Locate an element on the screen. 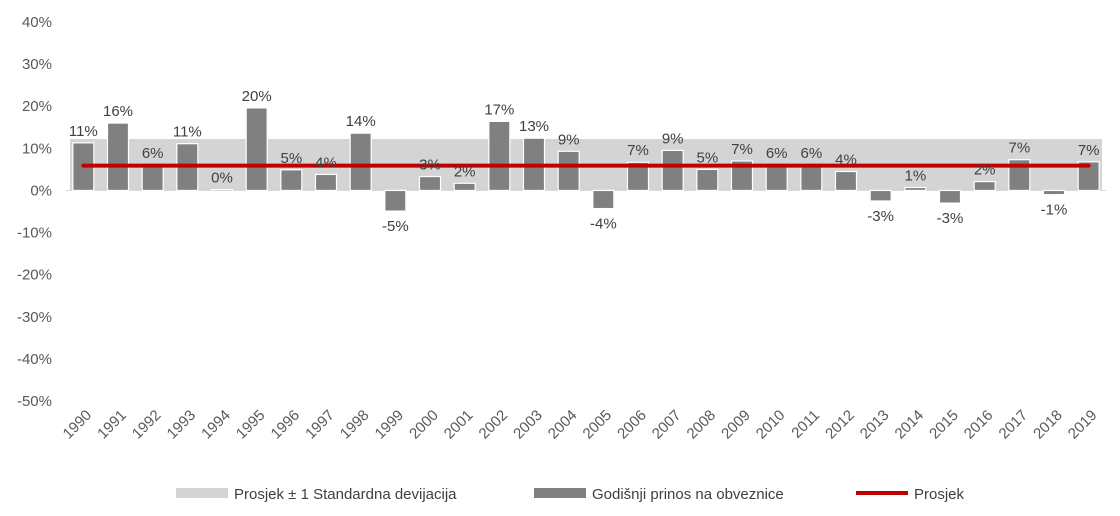 This screenshot has height=516, width=1120. legend-label-line: Prosjek is located at coordinates (939, 494).